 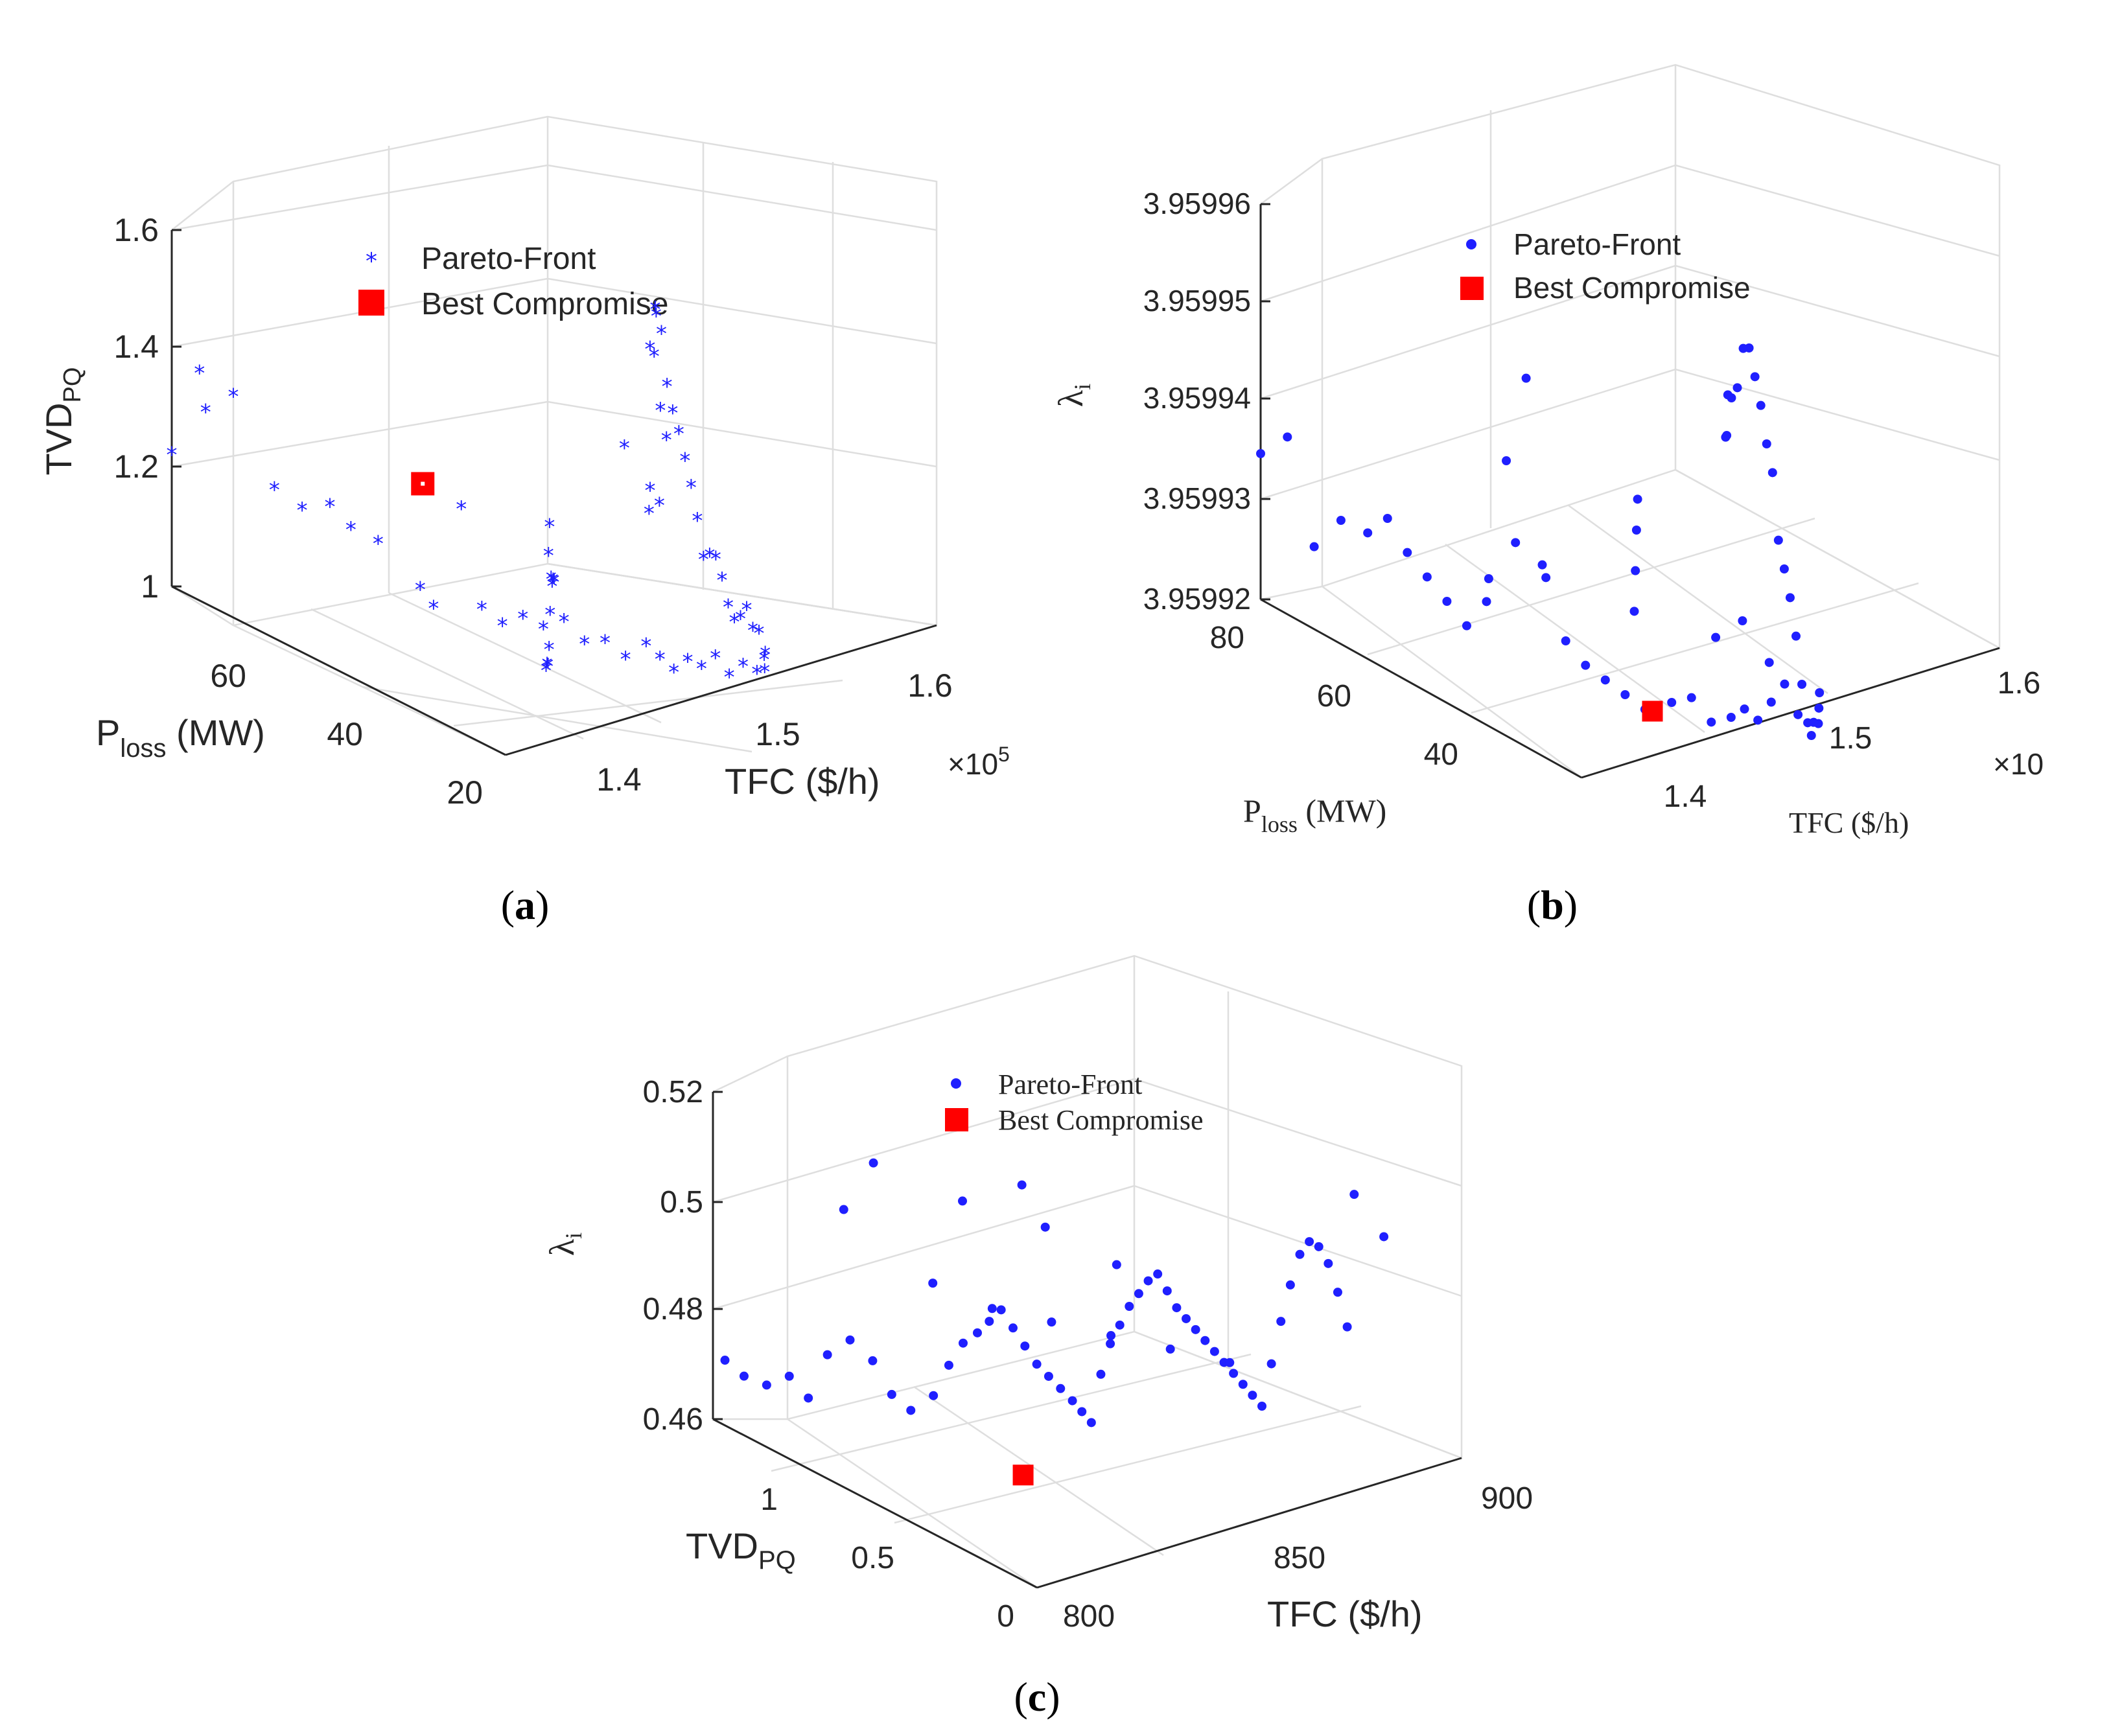 I want to click on y-ticks-b: 80 60 40, so click(x=1334, y=696).